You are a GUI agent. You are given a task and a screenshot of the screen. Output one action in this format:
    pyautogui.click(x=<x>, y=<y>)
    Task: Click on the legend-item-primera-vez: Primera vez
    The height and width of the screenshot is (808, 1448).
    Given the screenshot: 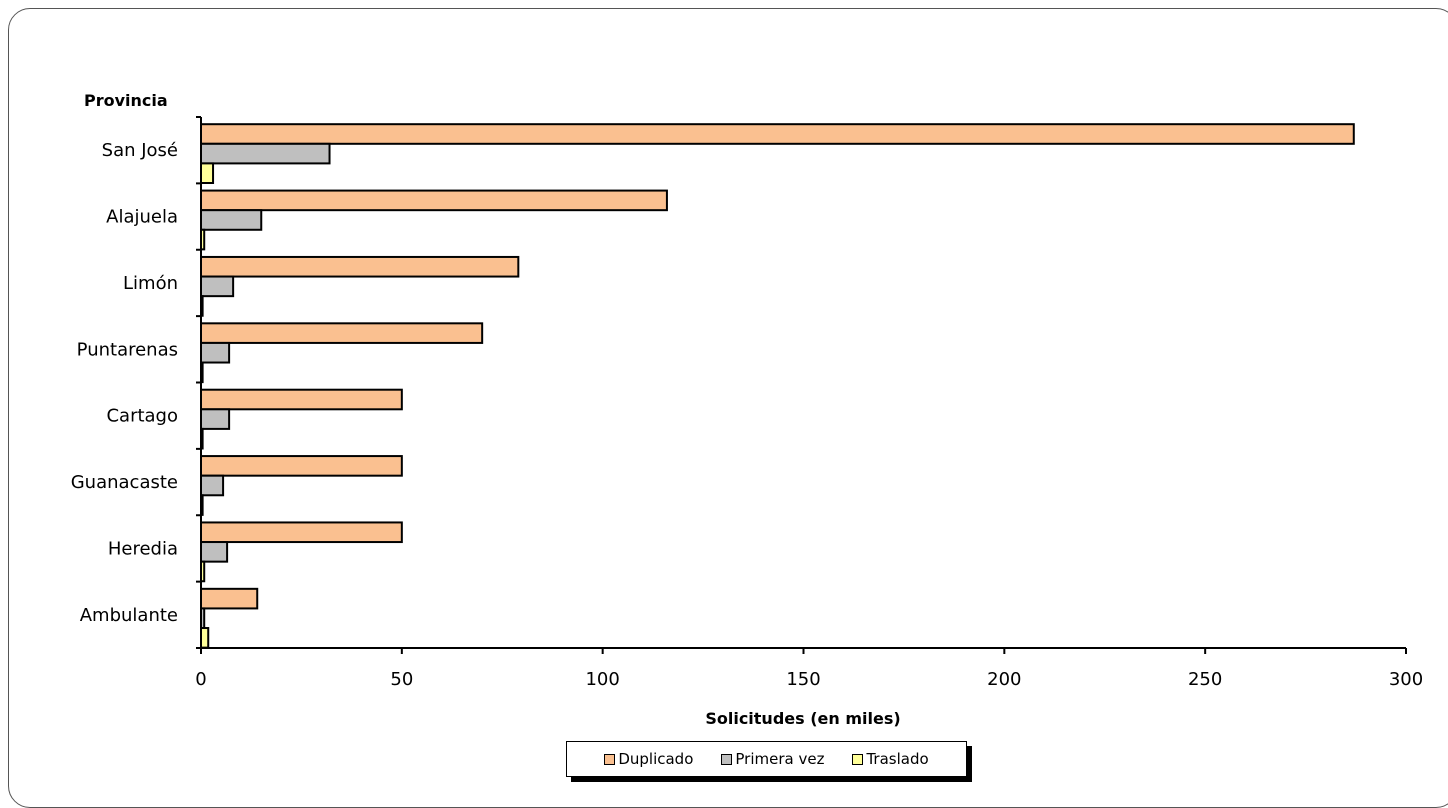 What is the action you would take?
    pyautogui.click(x=772, y=759)
    